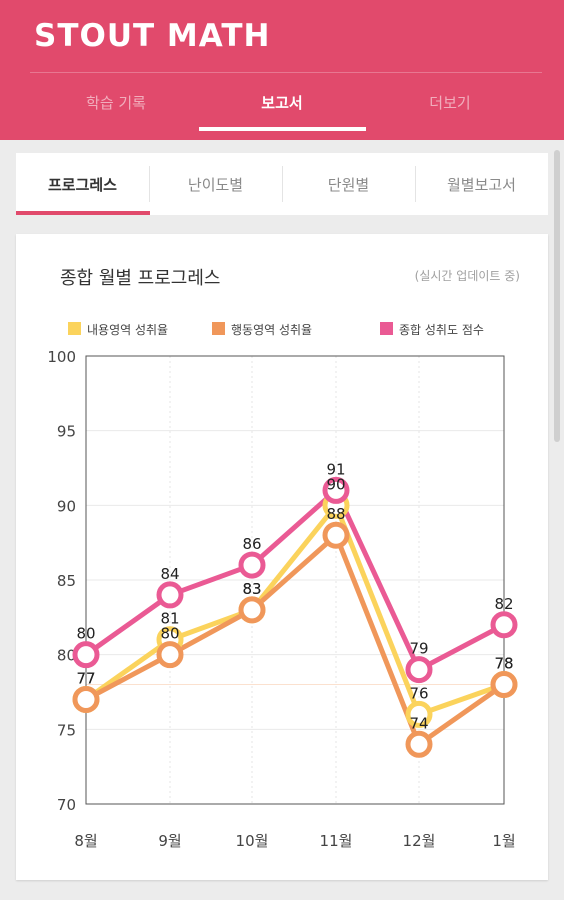 The width and height of the screenshot is (564, 900). I want to click on x-tick-label: 9월, so click(169, 841).